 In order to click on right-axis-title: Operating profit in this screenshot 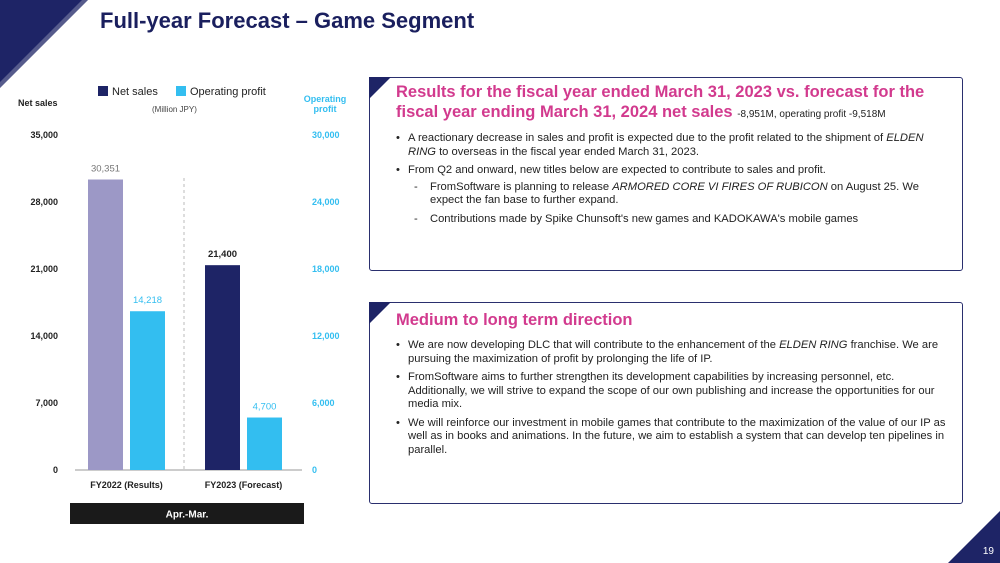, I will do `click(325, 104)`.